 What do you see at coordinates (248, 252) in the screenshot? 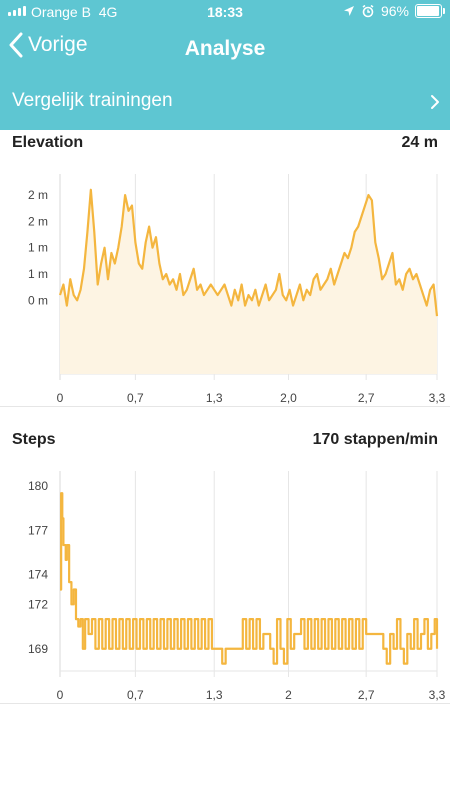
I see `elevation-line` at bounding box center [248, 252].